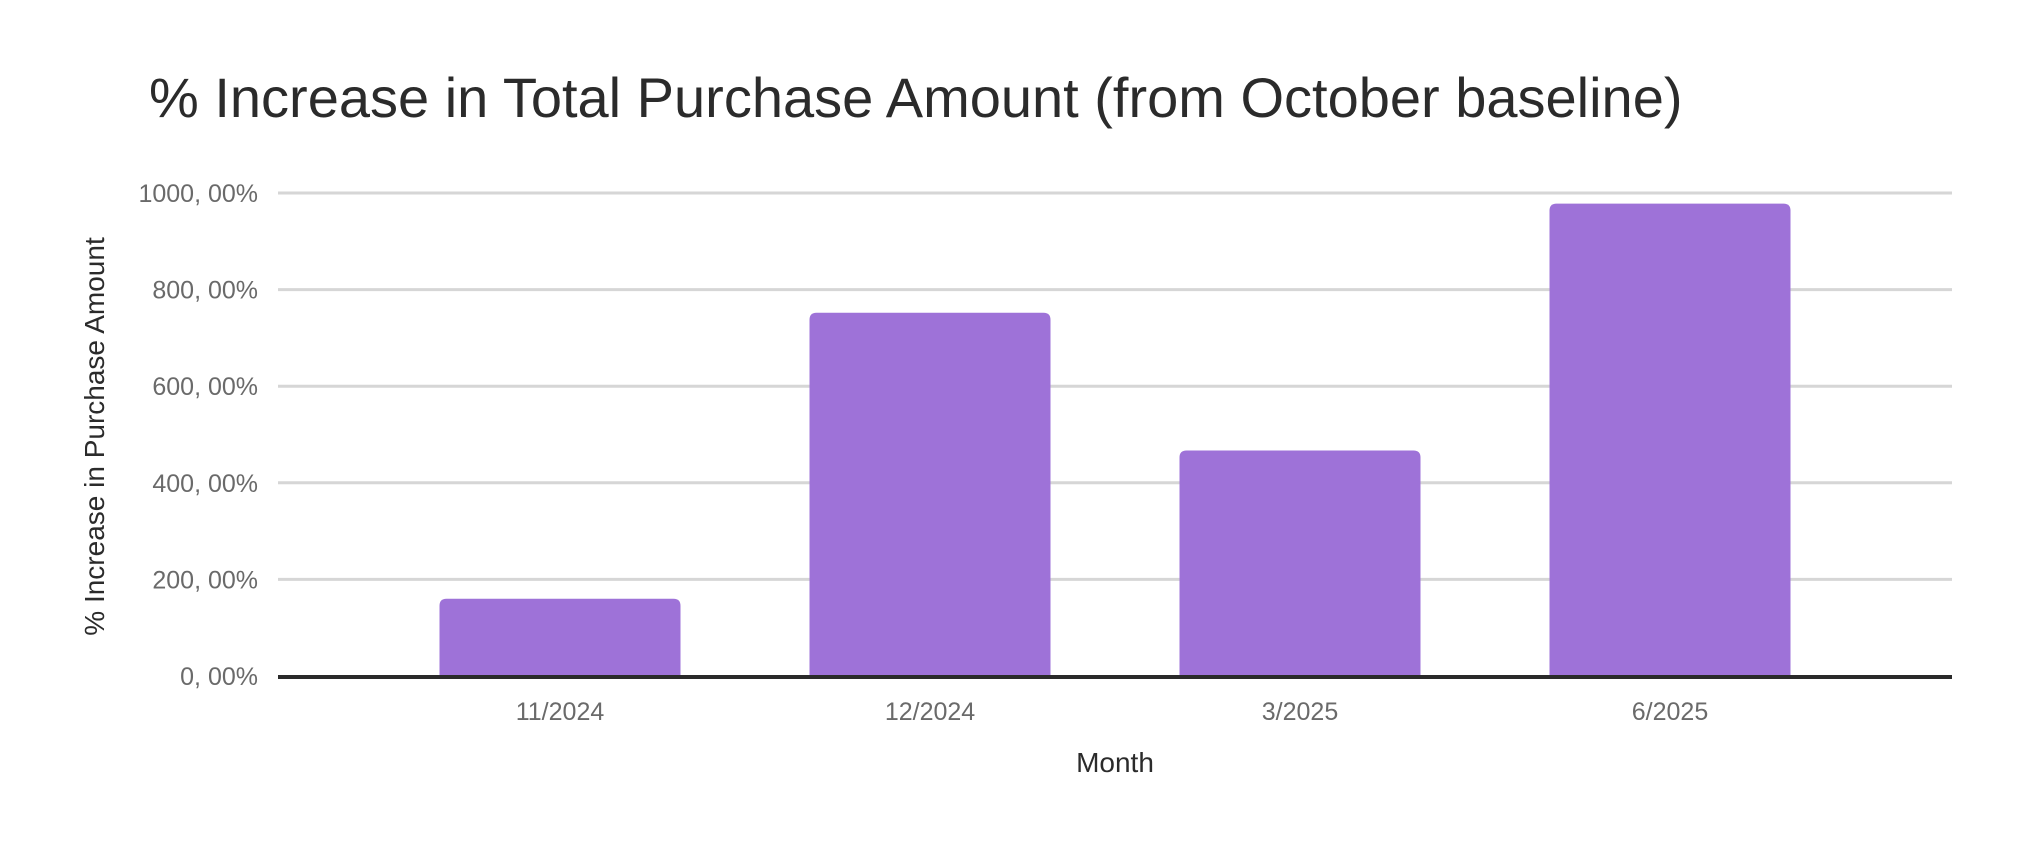 This screenshot has height=856, width=2020. Describe the element at coordinates (198, 194) in the screenshot. I see `y-tick-label: 1000, 00%` at that location.